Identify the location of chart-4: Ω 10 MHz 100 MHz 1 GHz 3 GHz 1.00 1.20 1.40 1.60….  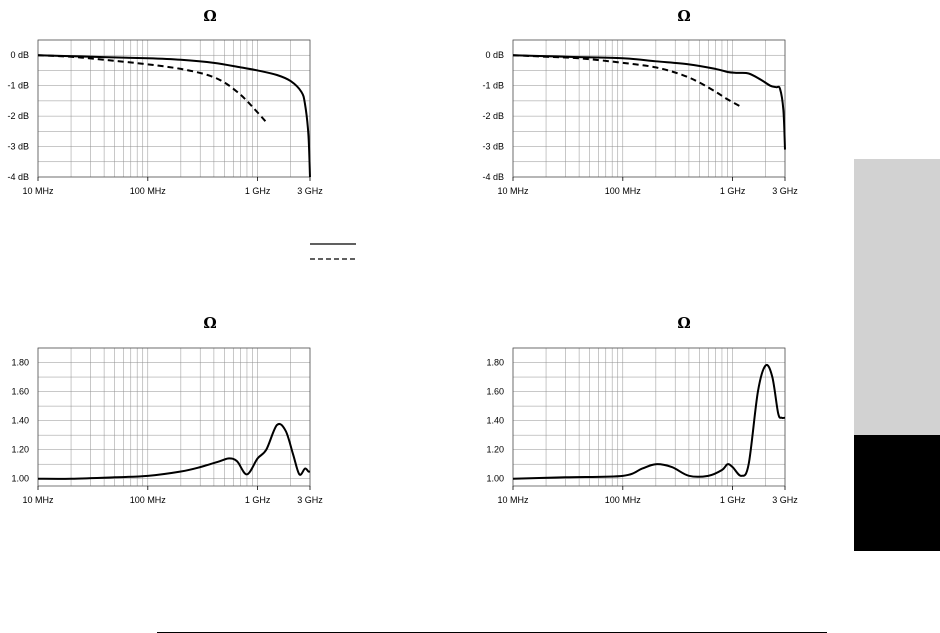
(642, 409).